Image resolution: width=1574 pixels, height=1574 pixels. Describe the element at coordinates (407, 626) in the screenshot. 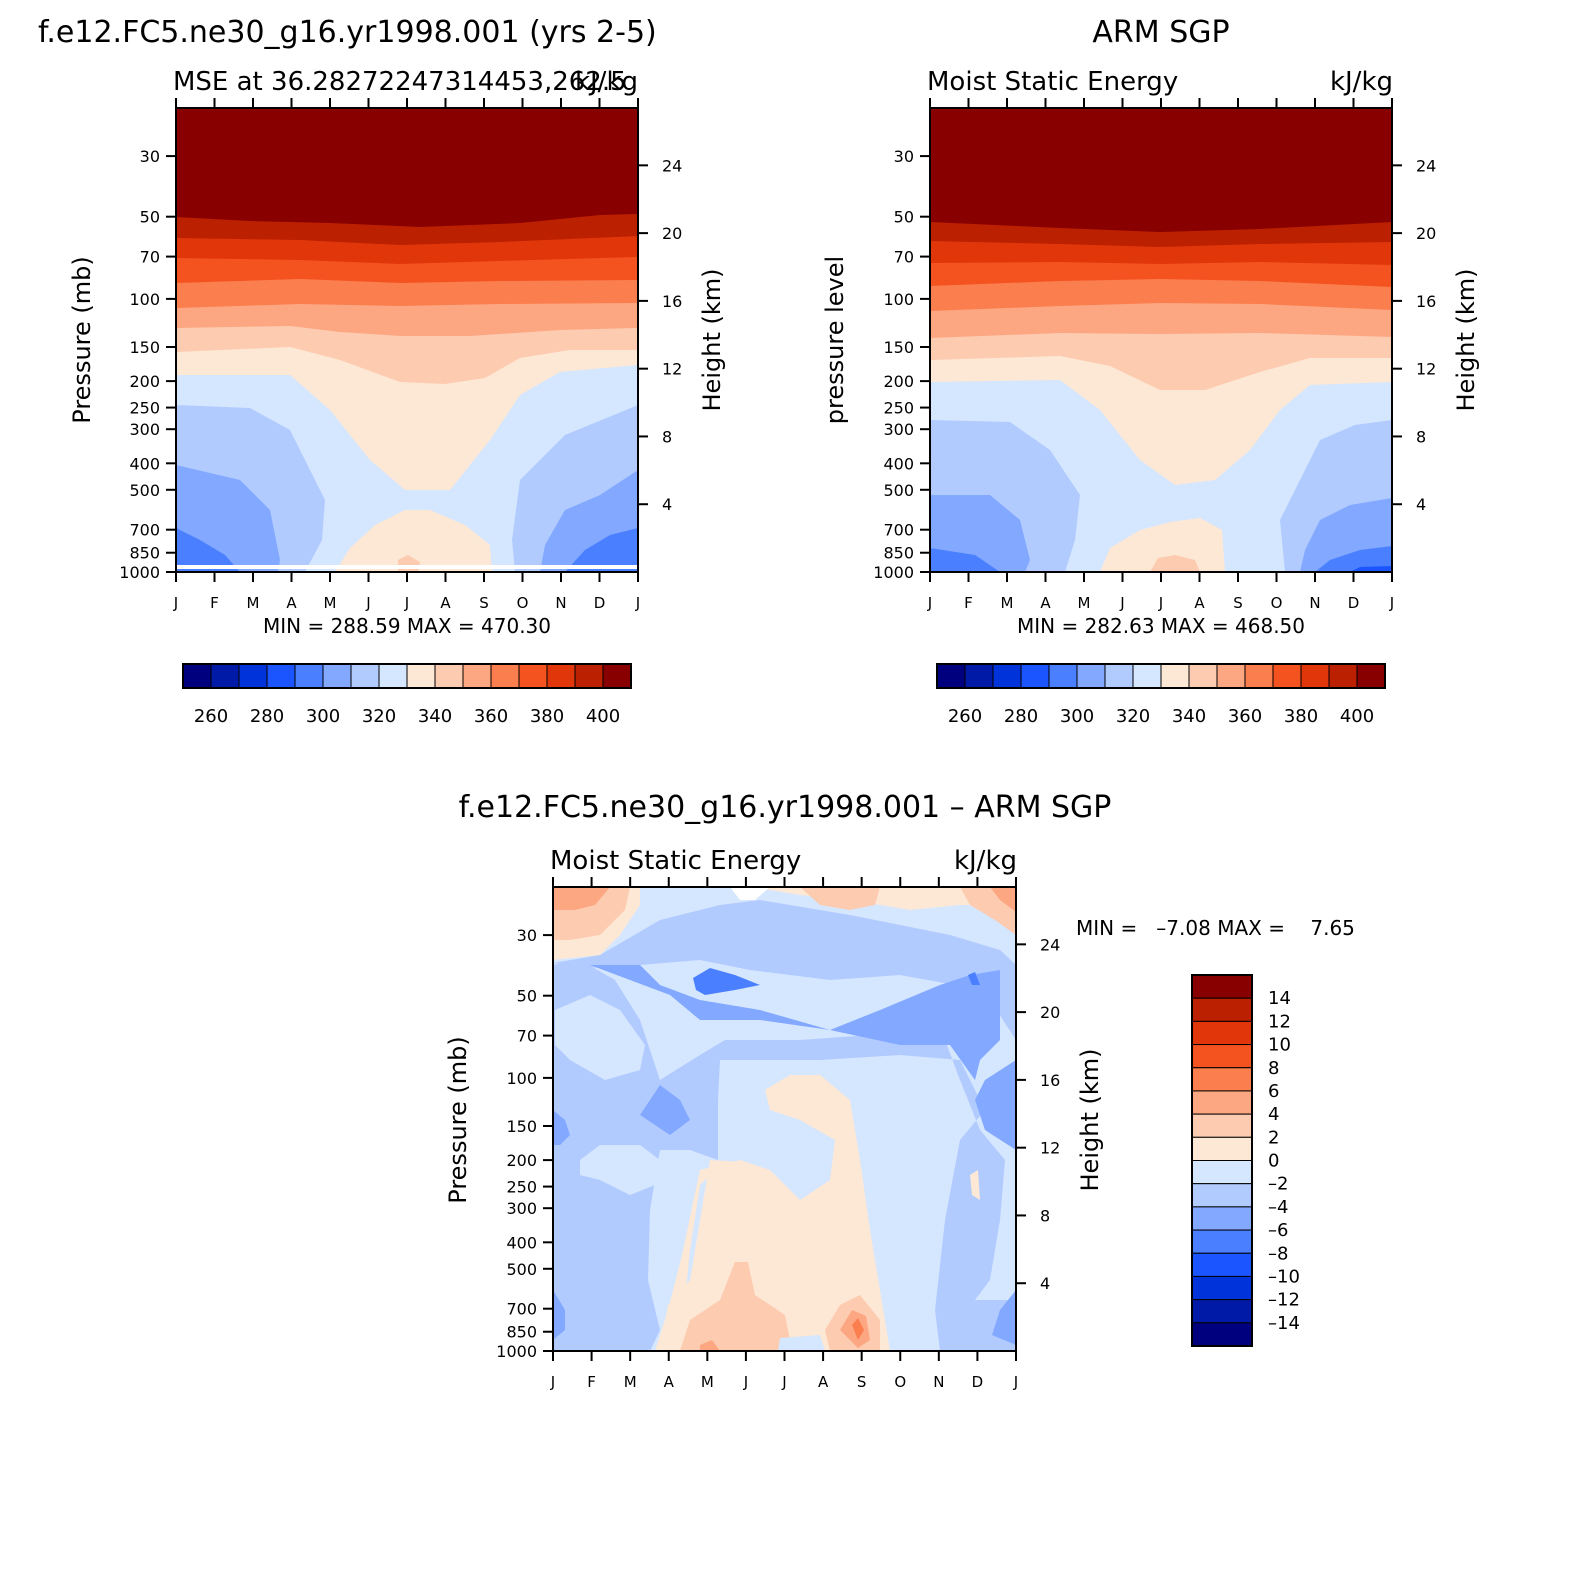

I see `panel-model-minmax: MIN = 288.59 MAX = 470.30` at that location.